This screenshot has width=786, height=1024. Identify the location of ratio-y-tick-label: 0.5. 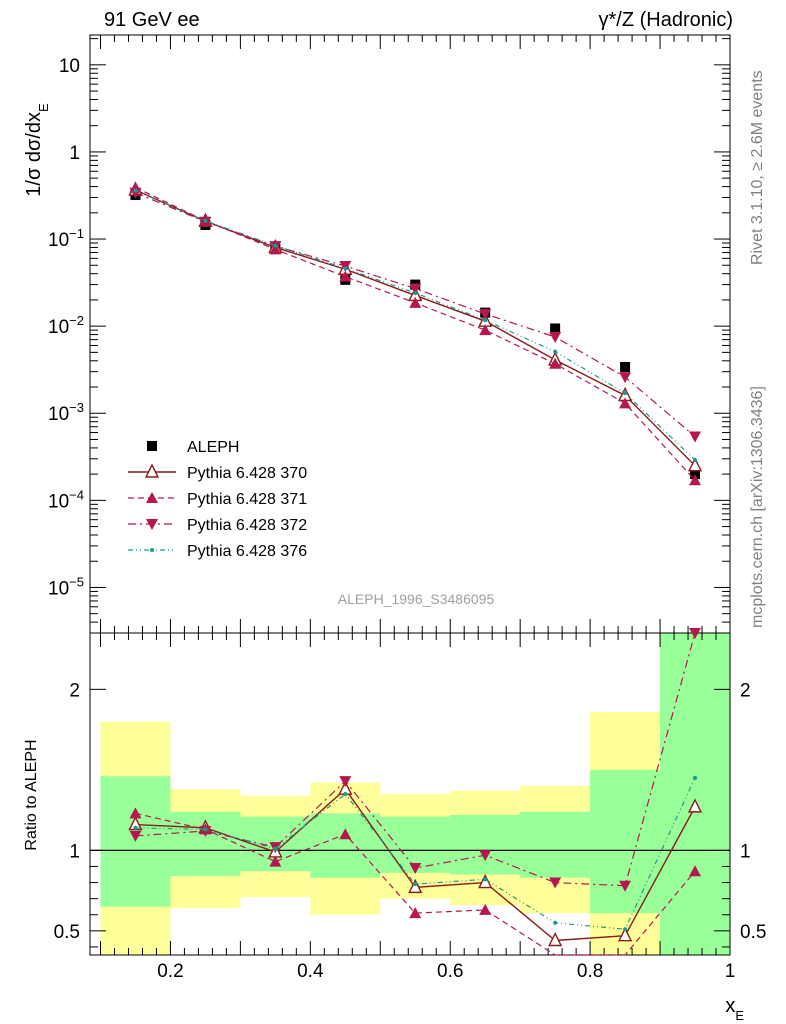
(67, 932).